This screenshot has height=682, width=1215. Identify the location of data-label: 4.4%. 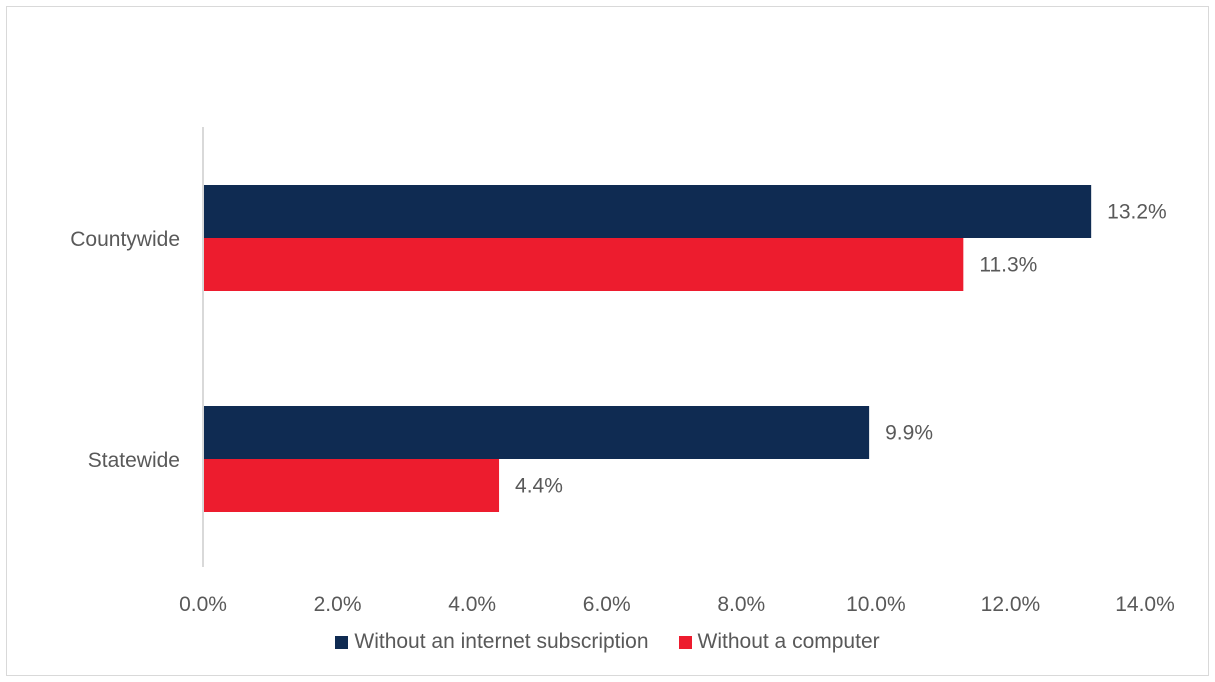
(539, 486).